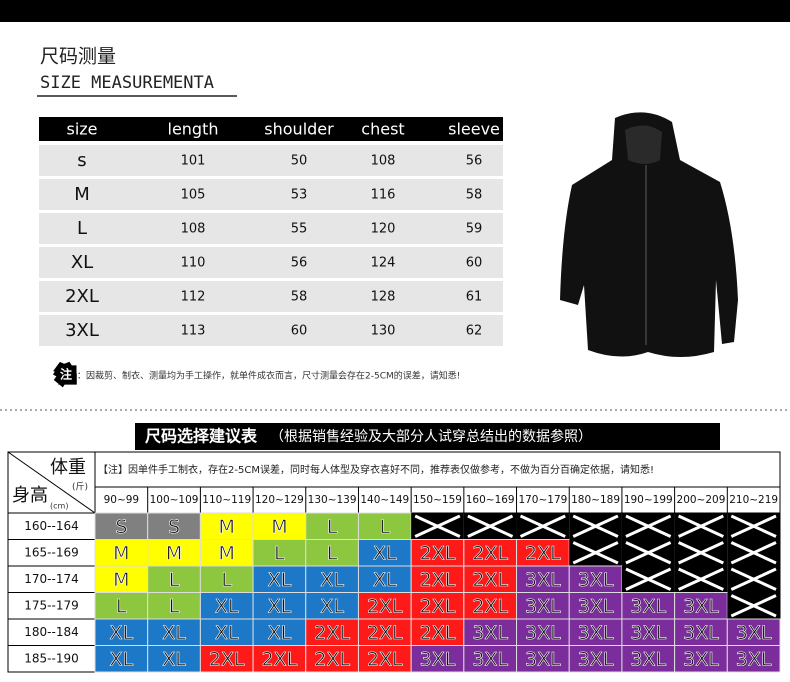  Describe the element at coordinates (383, 297) in the screenshot. I see `table-cell: 128` at that location.